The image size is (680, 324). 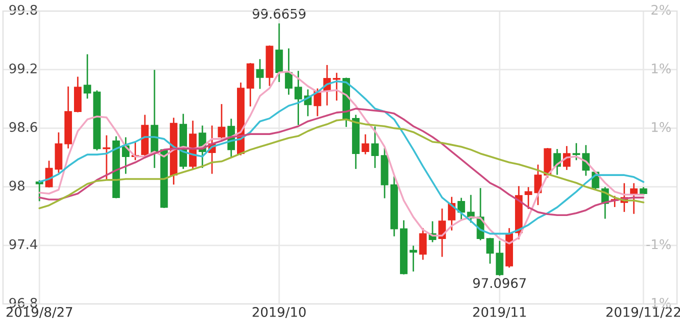 What do you see at coordinates (643, 312) in the screenshot?
I see `x-tick-label: 2019/11/22` at bounding box center [643, 312].